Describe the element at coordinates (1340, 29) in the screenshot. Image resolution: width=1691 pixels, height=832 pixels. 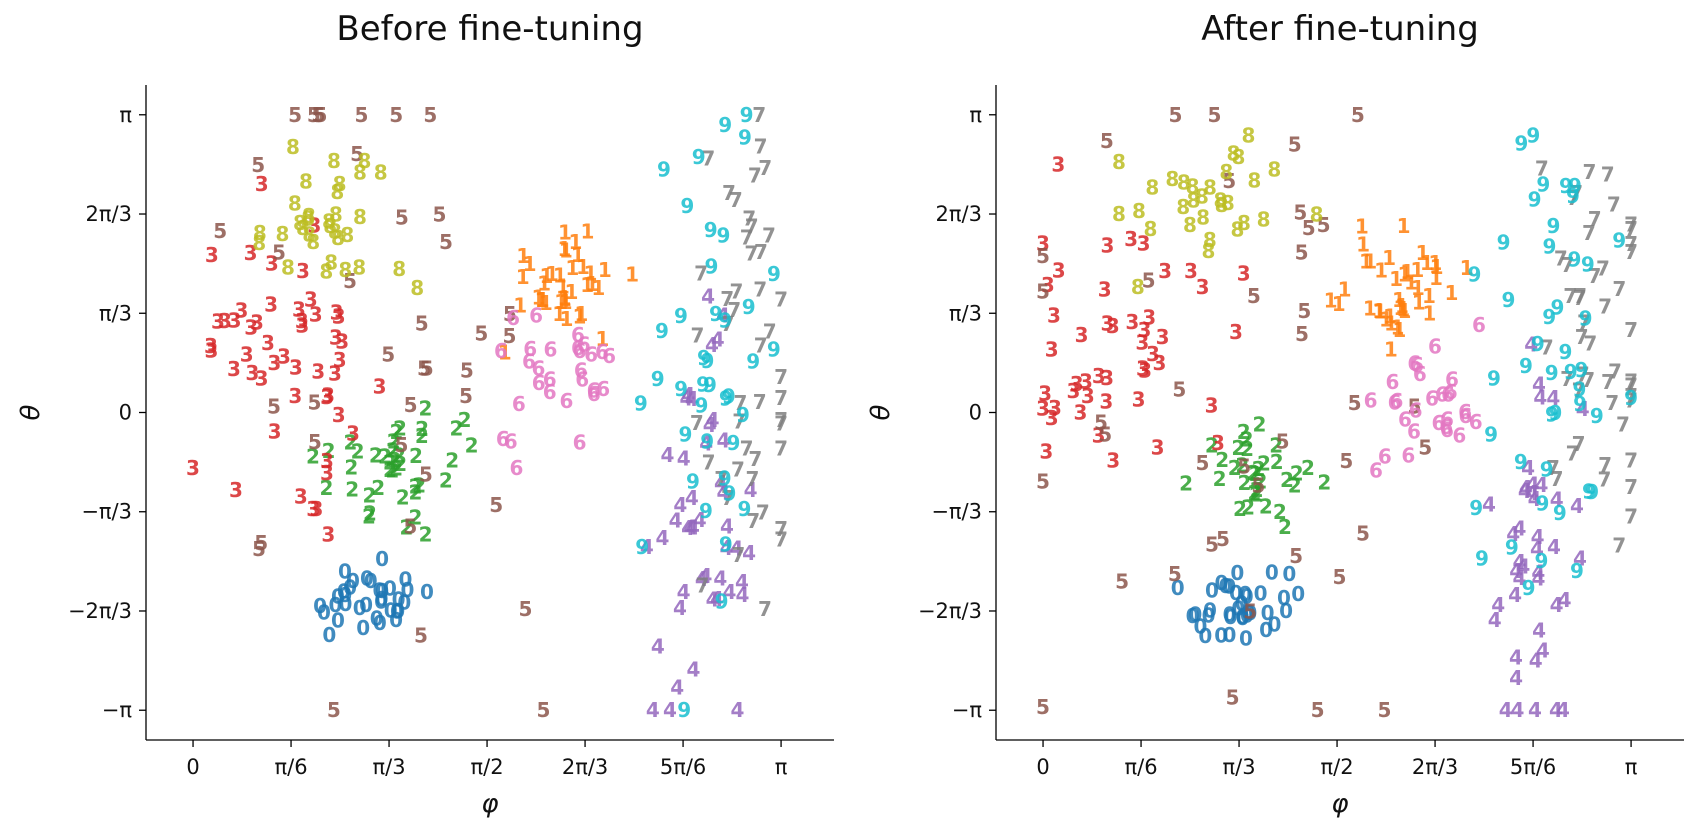
I see `chart-title: After fine-tuning` at that location.